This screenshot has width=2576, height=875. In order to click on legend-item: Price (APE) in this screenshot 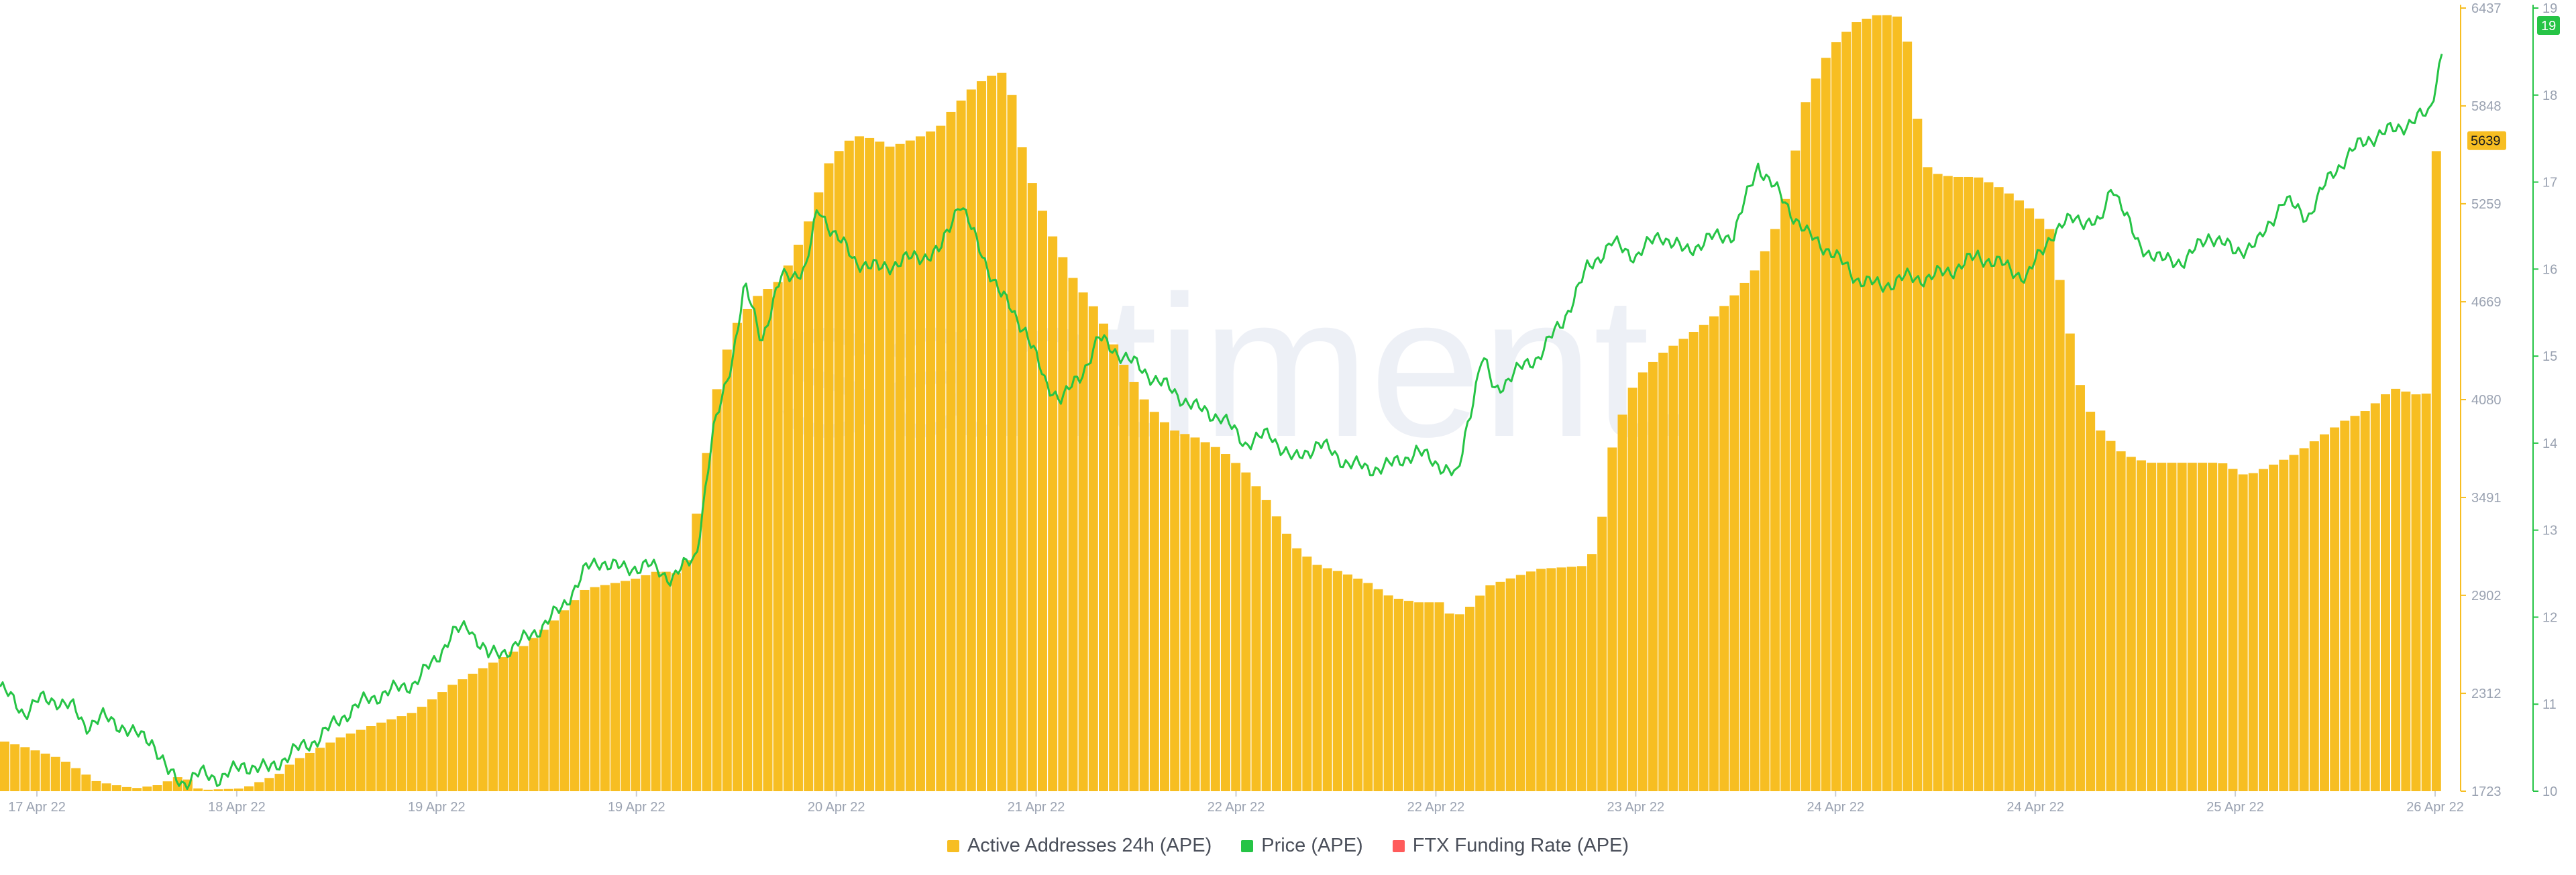, I will do `click(1302, 846)`.